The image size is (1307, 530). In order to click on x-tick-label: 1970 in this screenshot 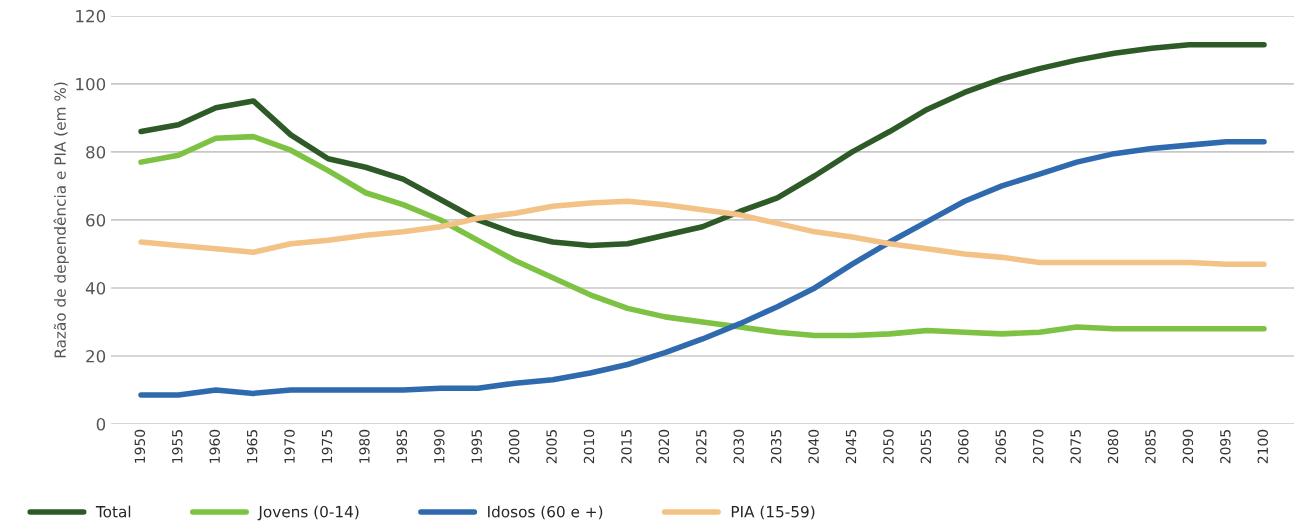, I will do `click(289, 446)`.